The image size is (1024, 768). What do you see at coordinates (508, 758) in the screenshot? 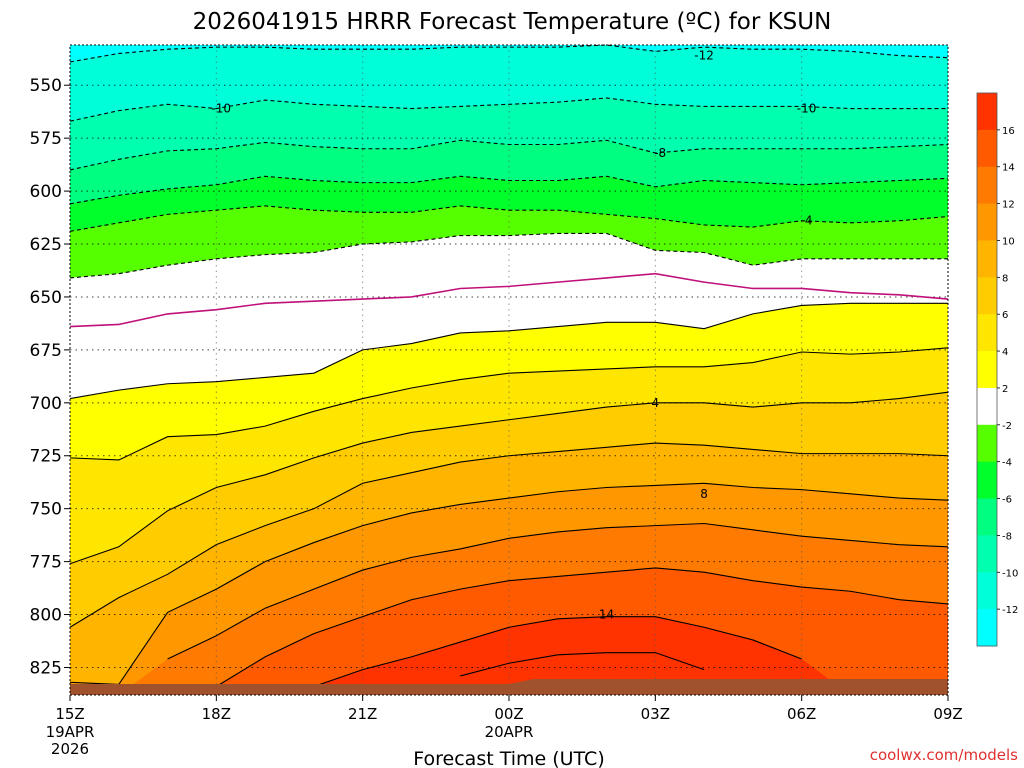
I see `x-axis-label: Forecast Time (UTC)` at bounding box center [508, 758].